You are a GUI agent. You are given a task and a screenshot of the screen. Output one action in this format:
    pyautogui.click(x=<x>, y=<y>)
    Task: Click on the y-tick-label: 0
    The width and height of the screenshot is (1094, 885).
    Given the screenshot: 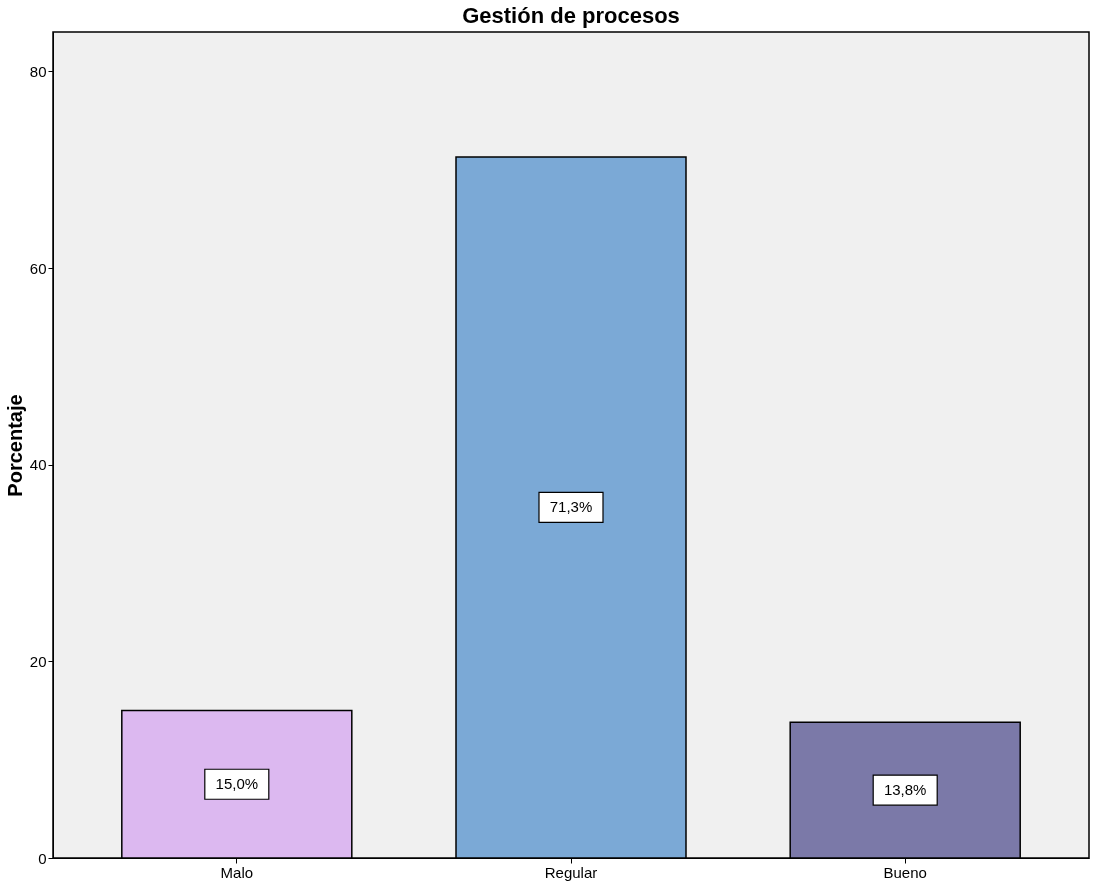 What is the action you would take?
    pyautogui.click(x=42, y=858)
    